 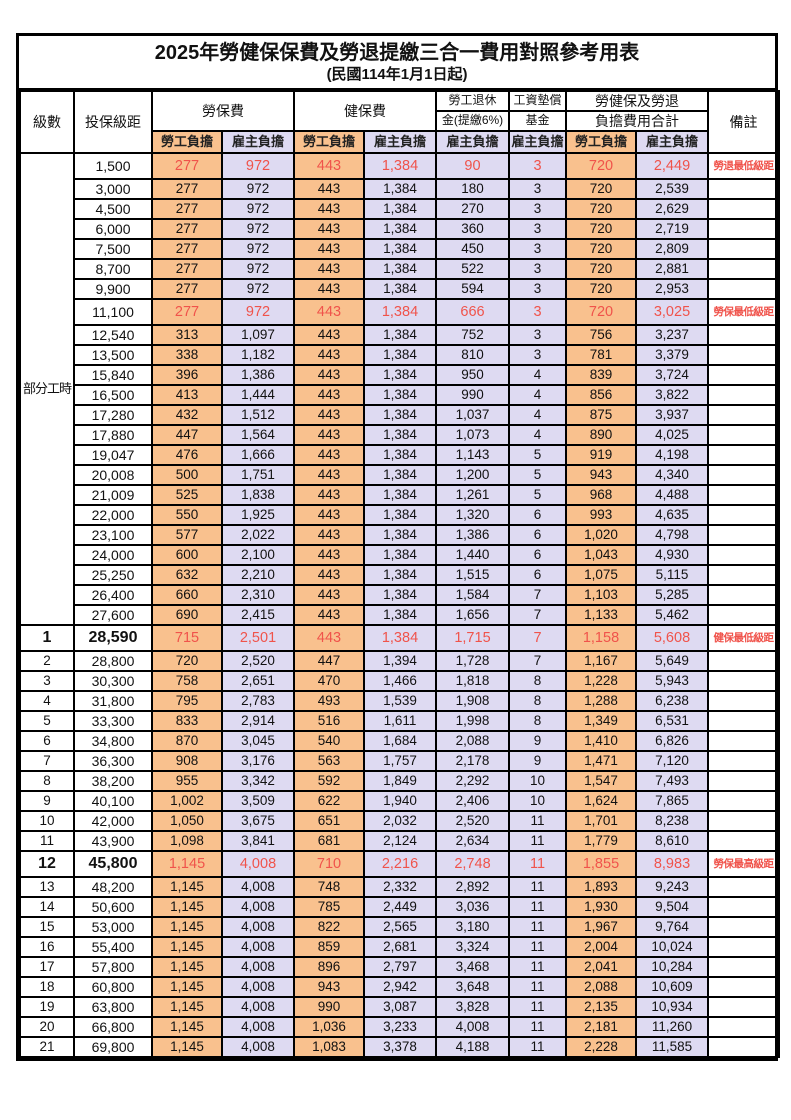 I want to click on labor-employee-cell: 1,145, so click(x=187, y=887).